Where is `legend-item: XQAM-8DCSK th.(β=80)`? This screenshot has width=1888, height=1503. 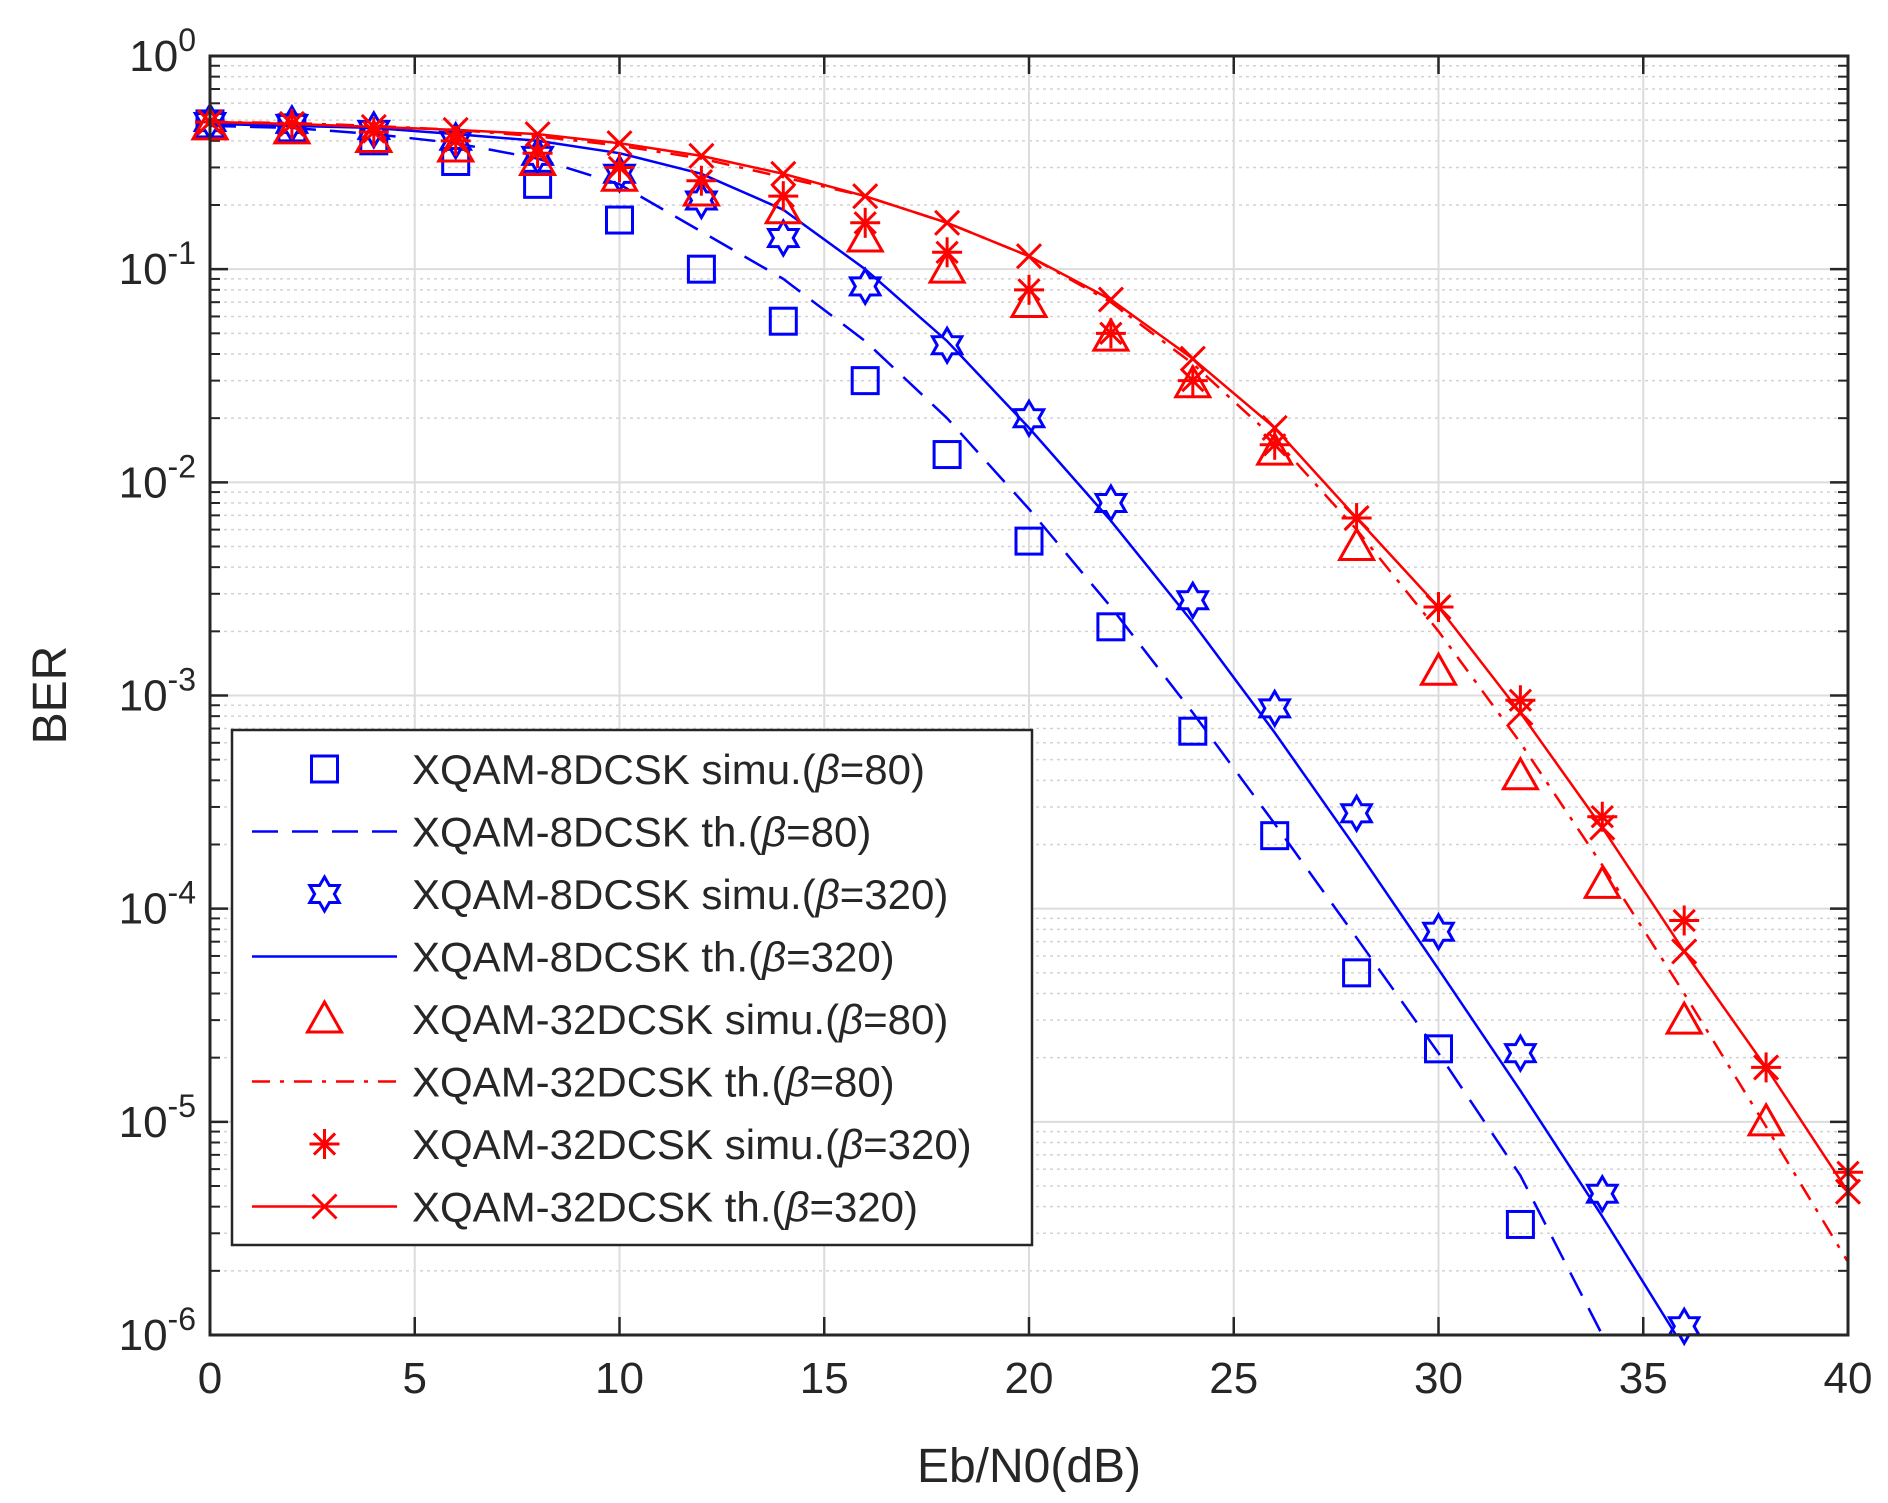 legend-item: XQAM-8DCSK th.(β=80) is located at coordinates (561, 832).